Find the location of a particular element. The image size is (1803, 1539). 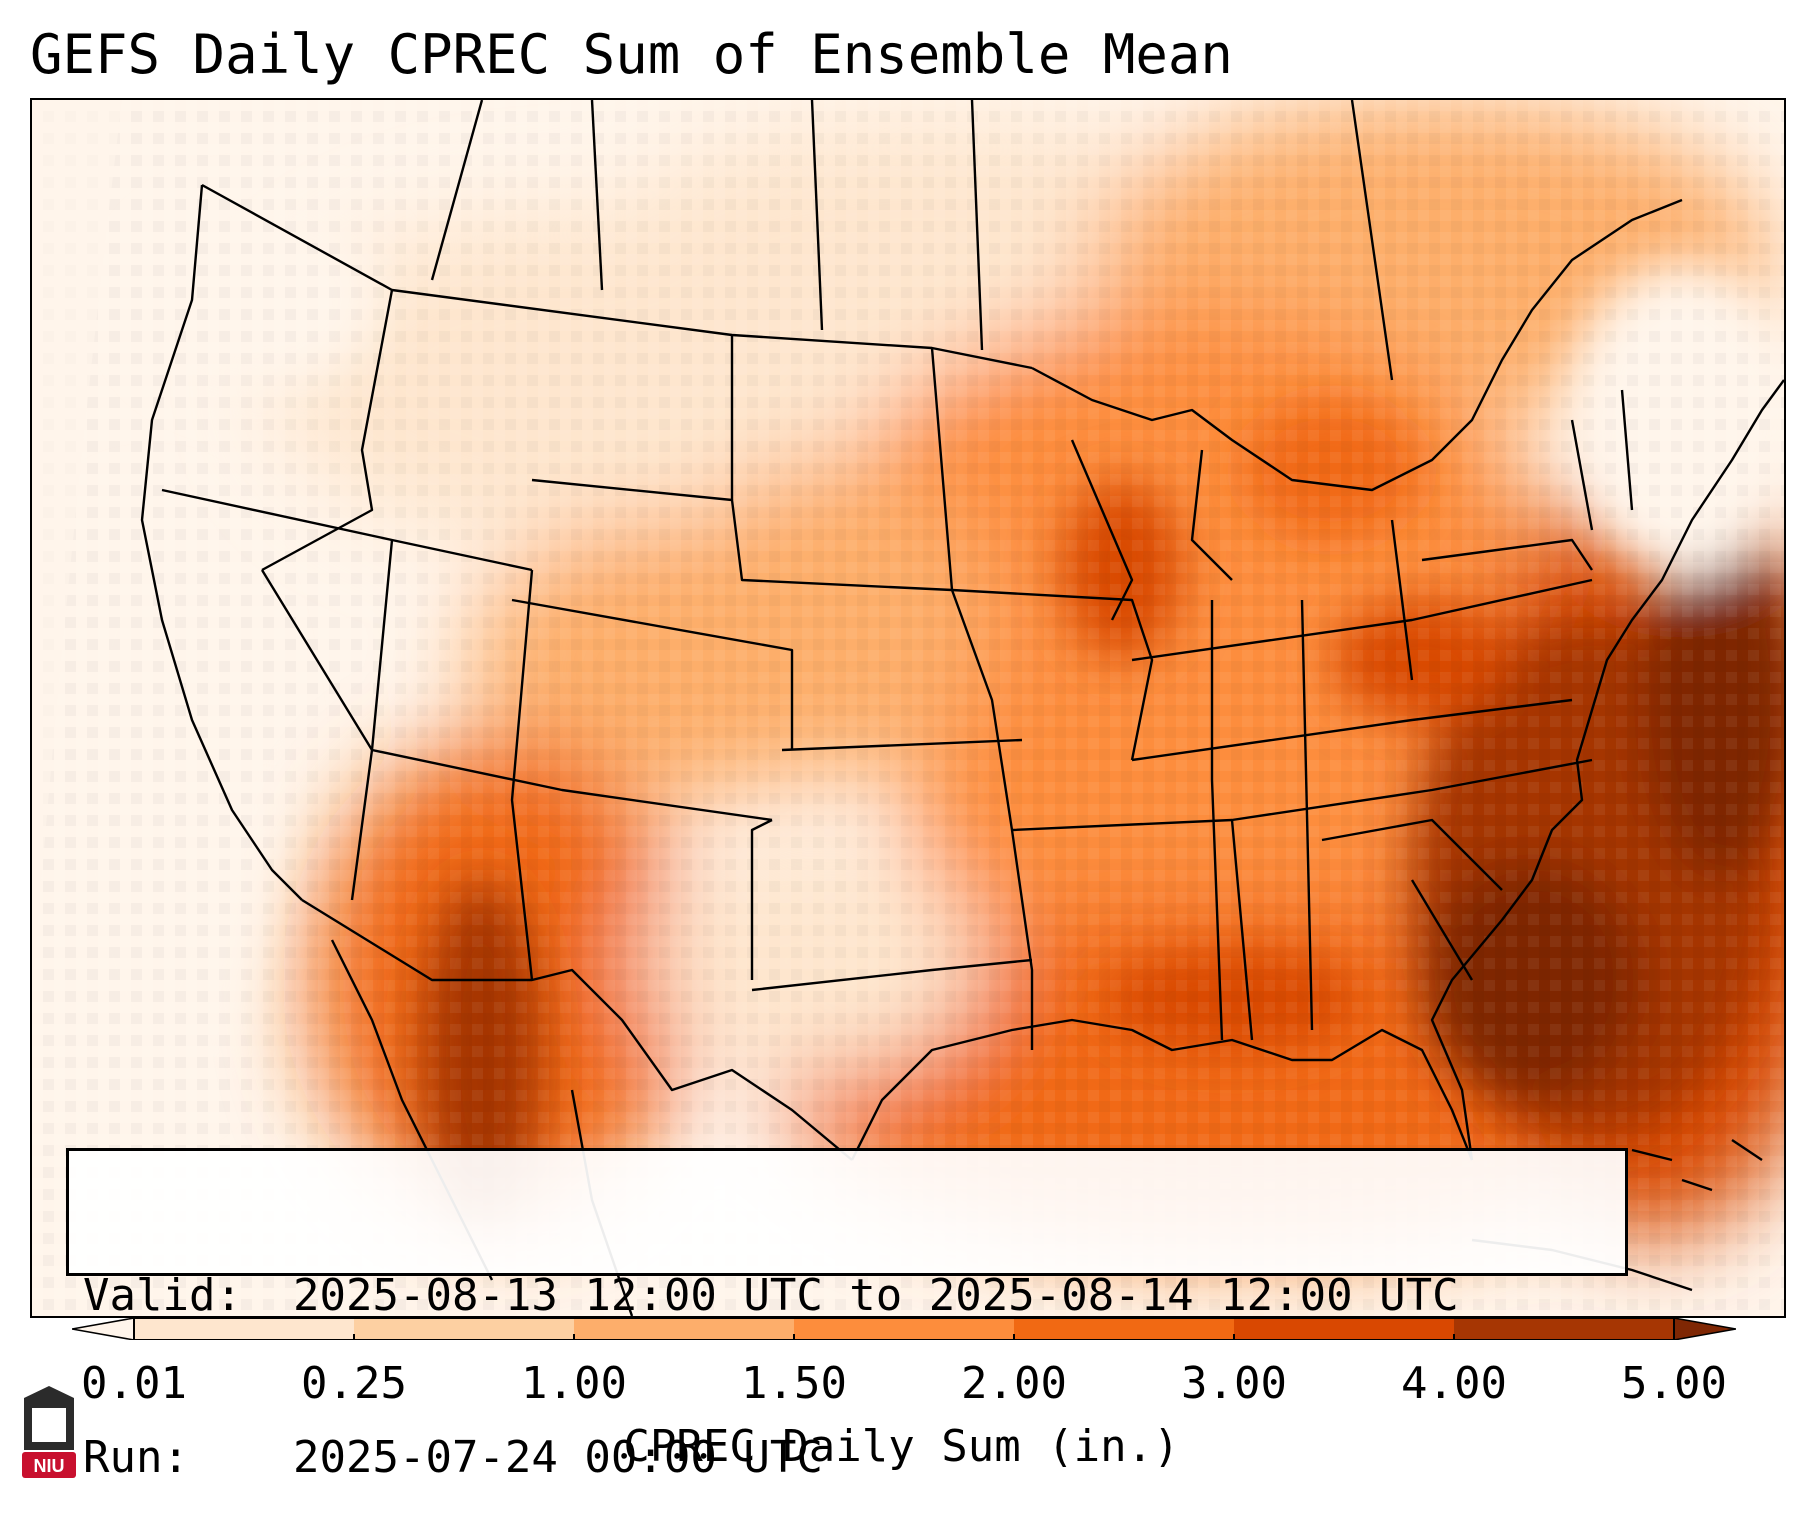

colorbar-tick-label: 0.01 is located at coordinates (134, 1383).